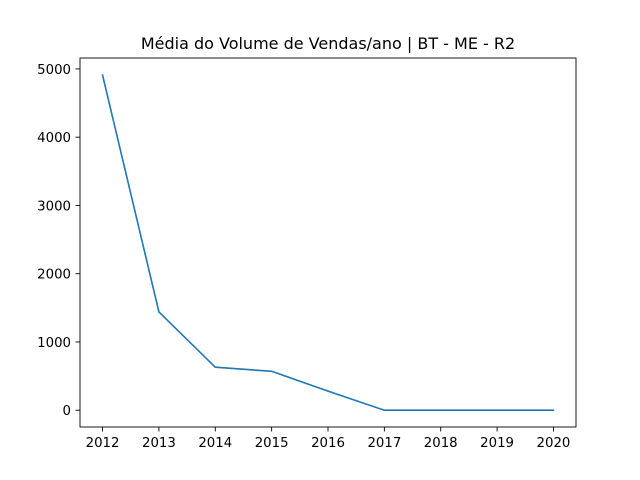 The height and width of the screenshot is (480, 640). What do you see at coordinates (54, 206) in the screenshot?
I see `y-tick-label: 3000` at bounding box center [54, 206].